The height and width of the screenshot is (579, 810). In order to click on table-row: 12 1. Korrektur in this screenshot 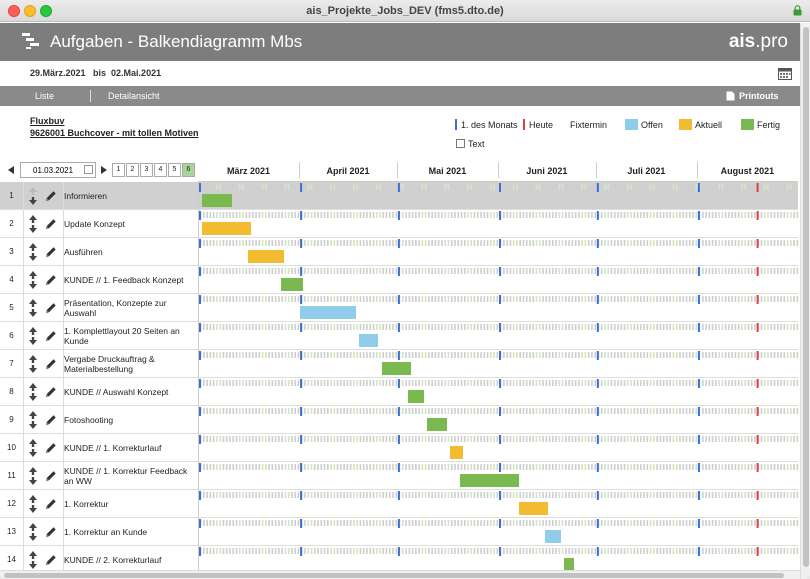, I will do `click(399, 504)`.